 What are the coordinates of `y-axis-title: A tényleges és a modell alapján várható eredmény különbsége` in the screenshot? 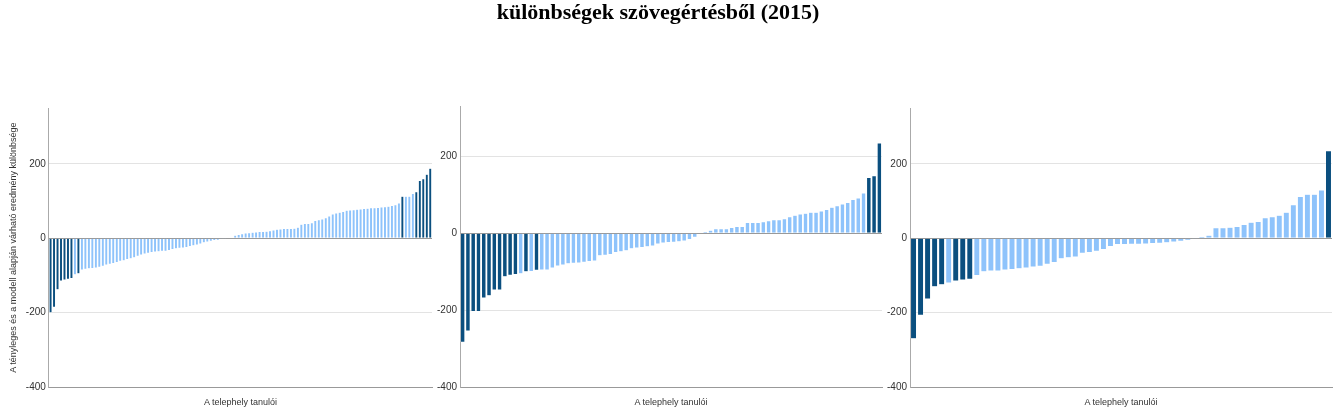 It's located at (12, 247).